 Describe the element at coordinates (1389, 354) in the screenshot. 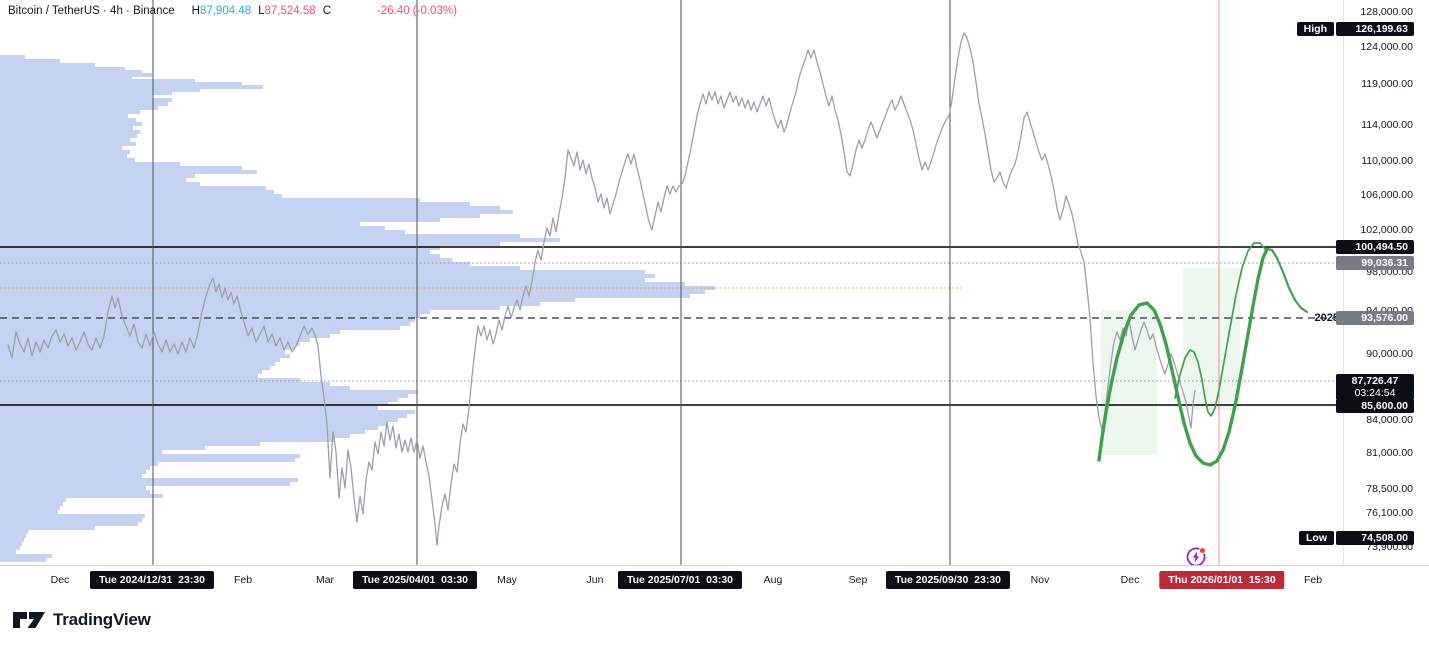

I see `price-tick-label: 90,000.00` at that location.